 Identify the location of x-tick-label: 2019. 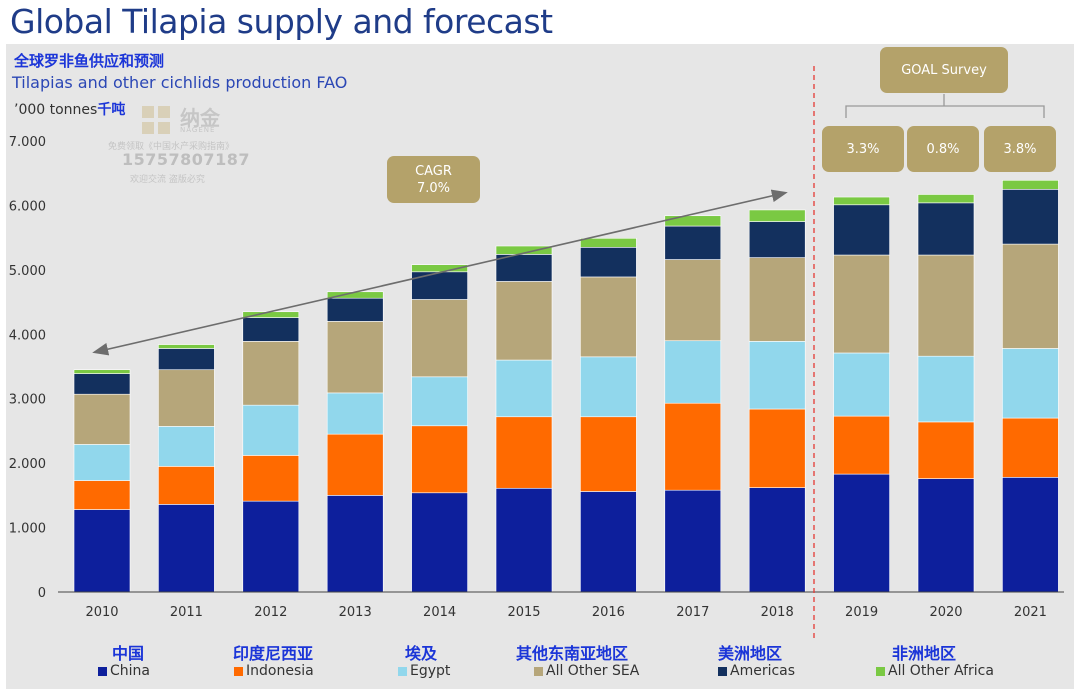
(861, 612).